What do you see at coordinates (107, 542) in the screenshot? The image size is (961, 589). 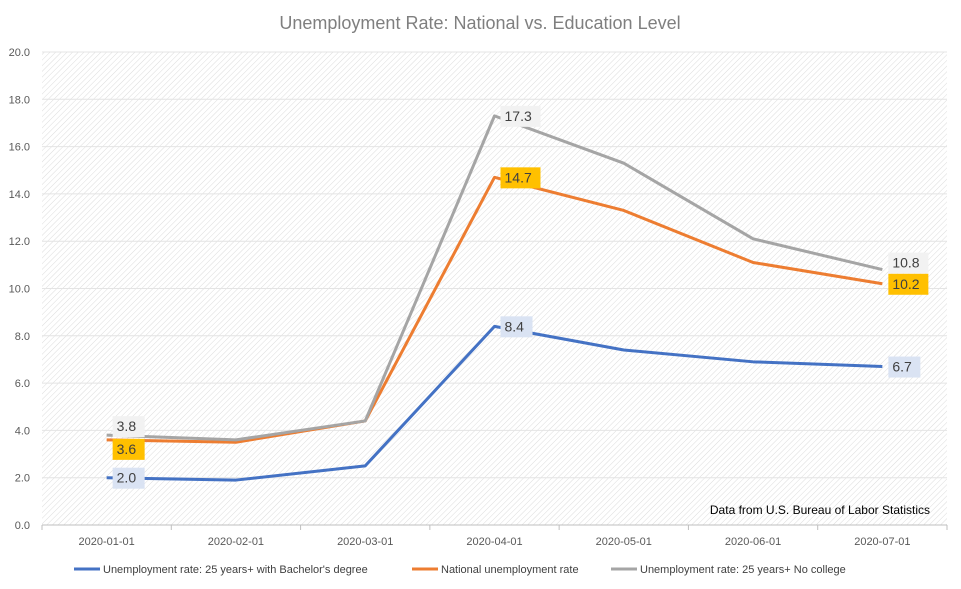 I see `x-tick-label: 2020-01-01` at bounding box center [107, 542].